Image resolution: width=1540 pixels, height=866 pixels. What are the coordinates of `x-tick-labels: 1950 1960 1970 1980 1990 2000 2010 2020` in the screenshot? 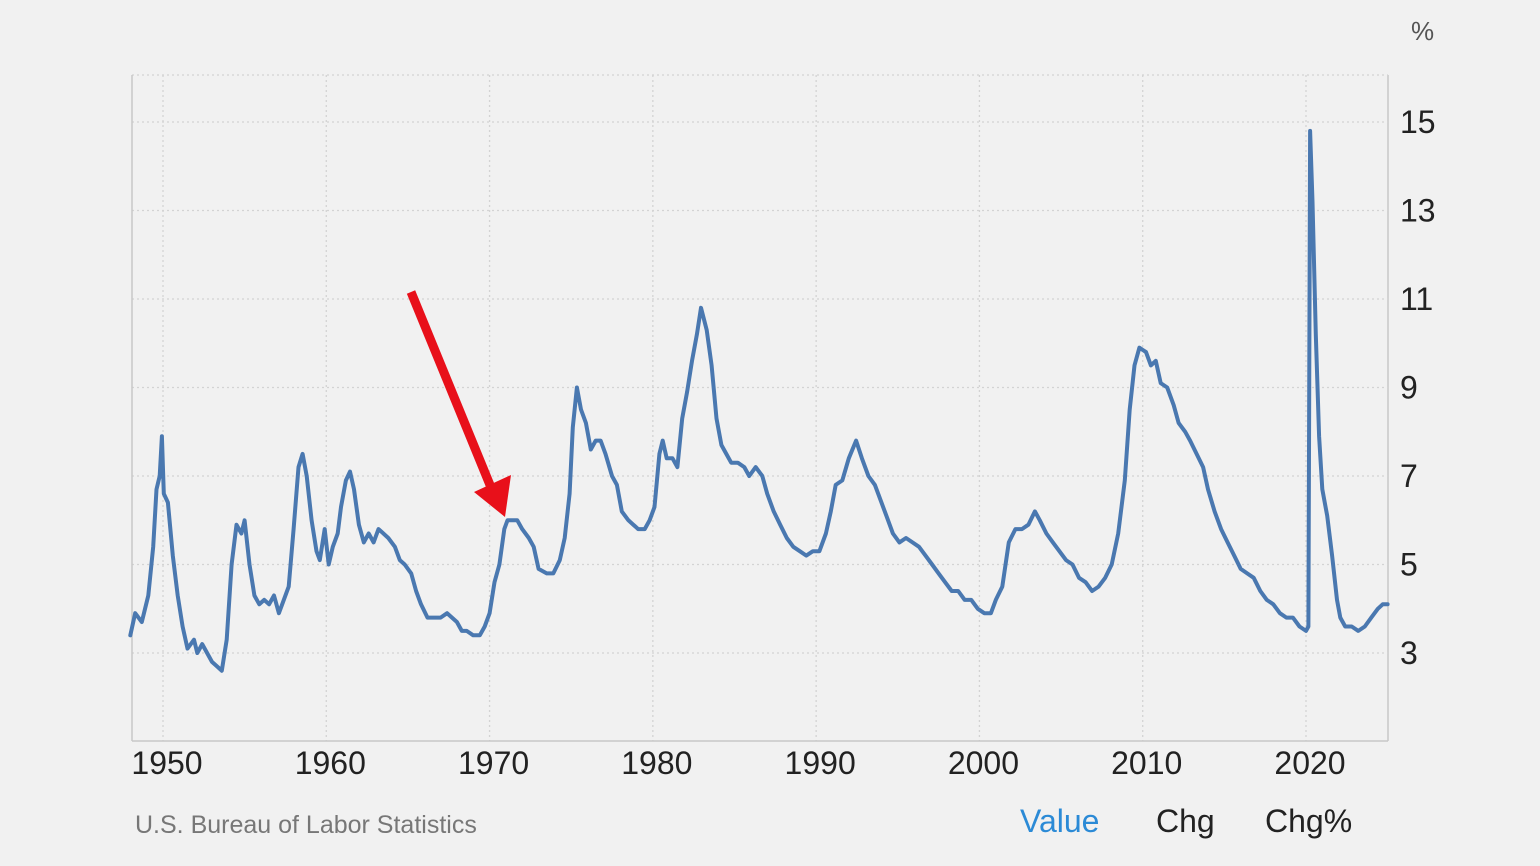 It's located at (738, 763).